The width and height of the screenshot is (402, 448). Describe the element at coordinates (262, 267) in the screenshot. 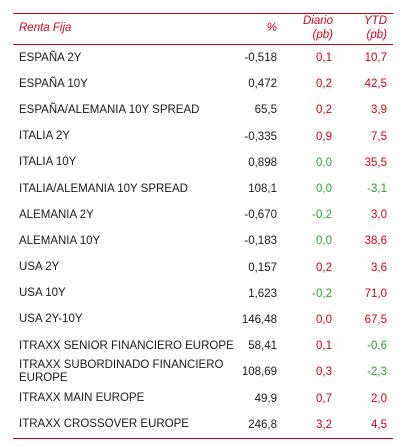

I see `row-value: 0,157` at that location.